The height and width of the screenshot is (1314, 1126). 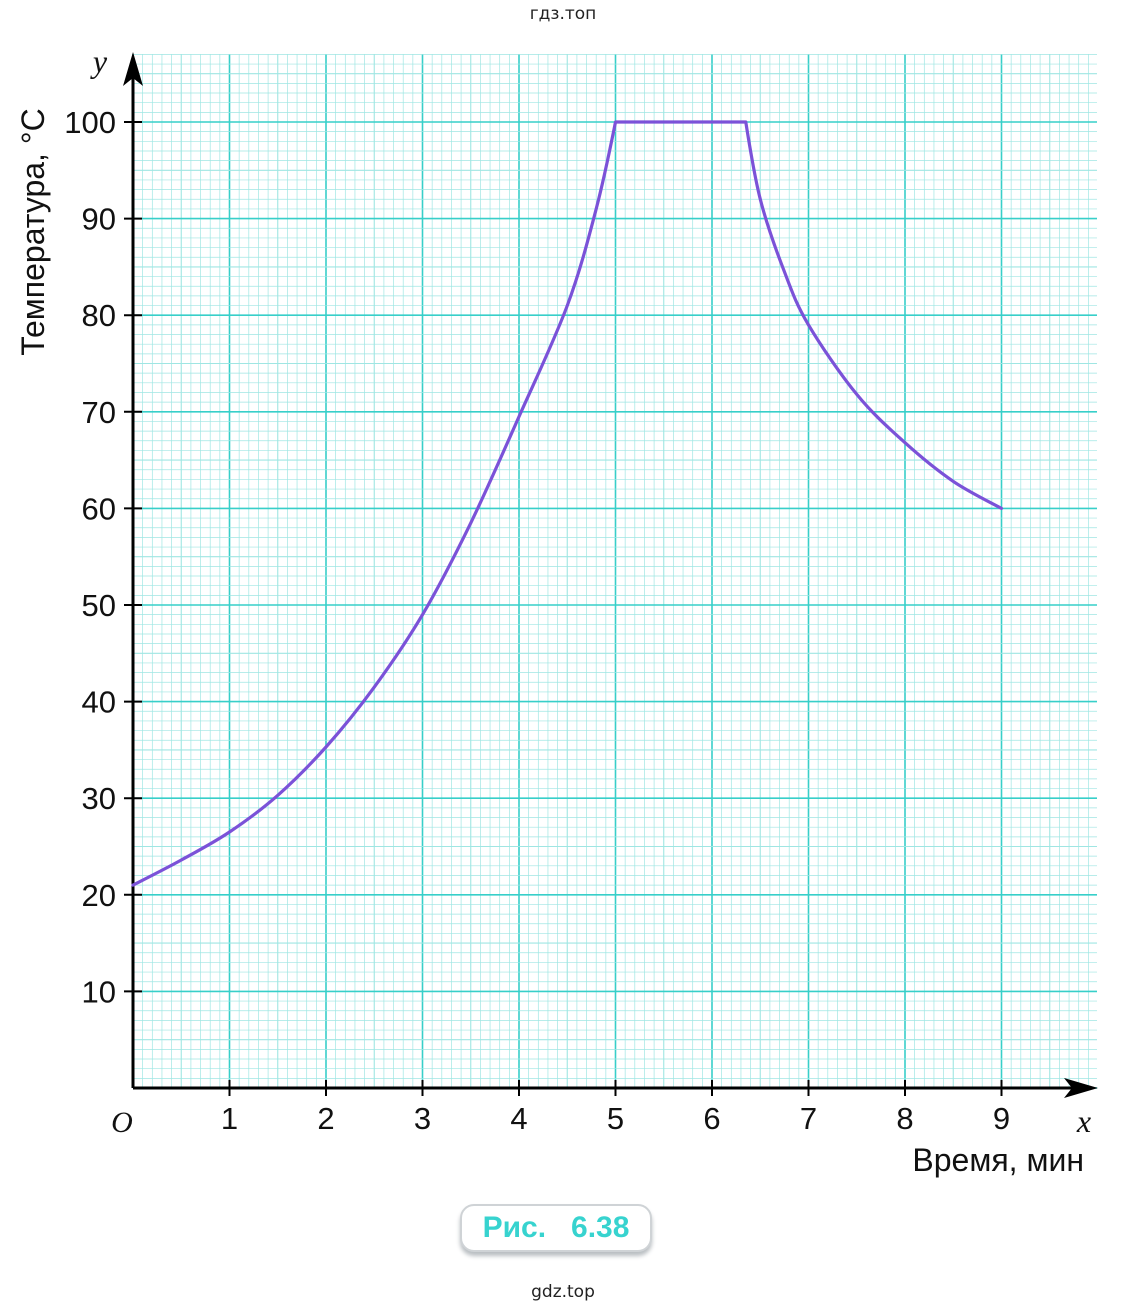 What do you see at coordinates (808, 1118) in the screenshot?
I see `x-tick-label: 7` at bounding box center [808, 1118].